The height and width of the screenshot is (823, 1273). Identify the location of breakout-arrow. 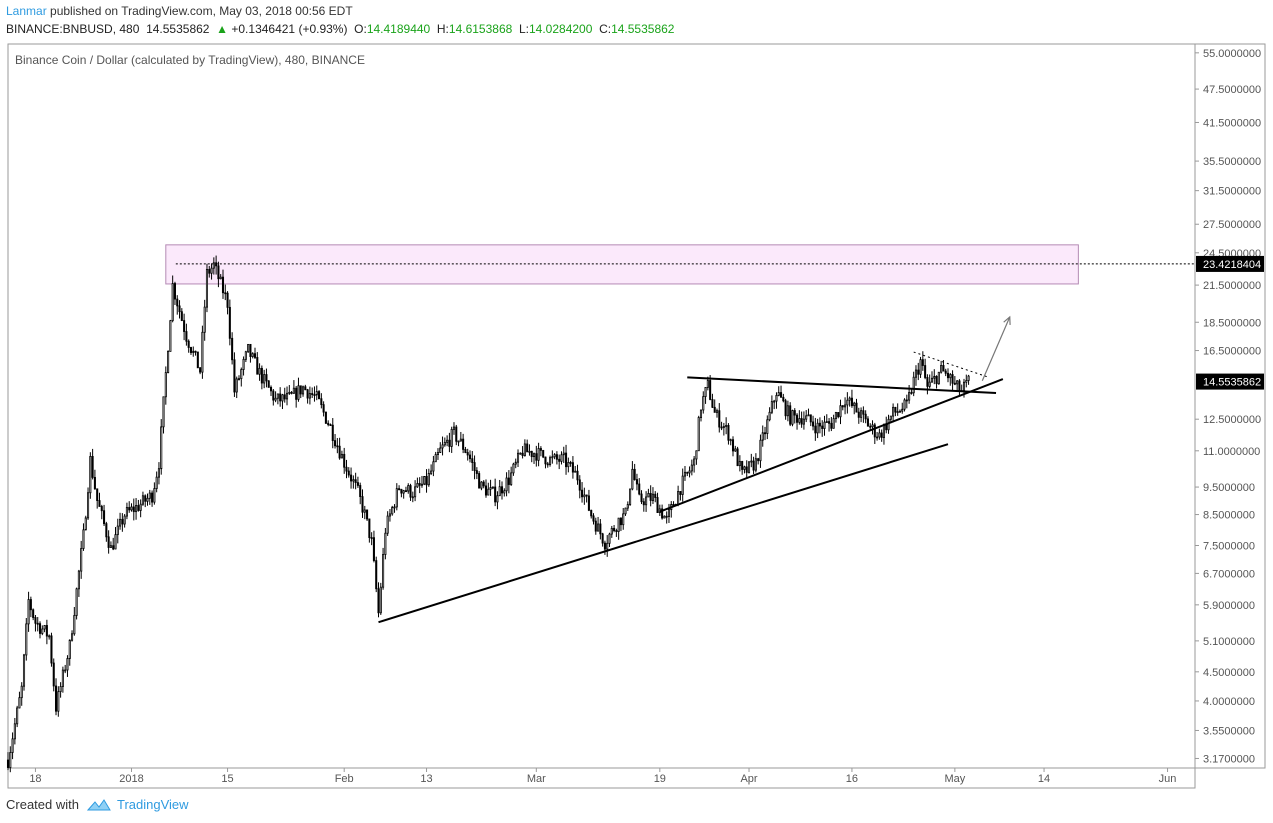
(996, 349).